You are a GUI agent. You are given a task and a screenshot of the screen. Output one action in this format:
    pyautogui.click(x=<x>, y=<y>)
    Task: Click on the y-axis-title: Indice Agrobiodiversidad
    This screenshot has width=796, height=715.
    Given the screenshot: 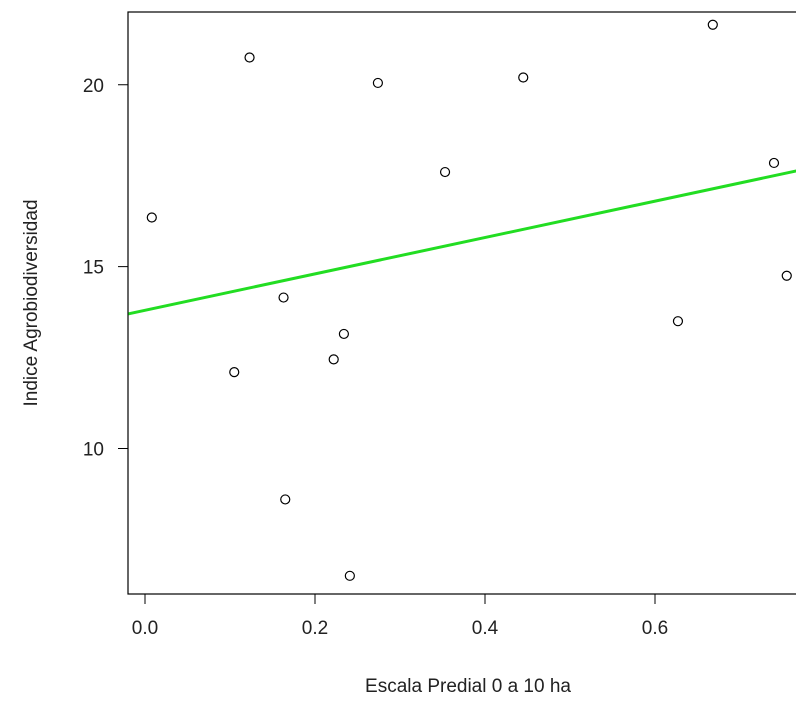 What is the action you would take?
    pyautogui.click(x=31, y=302)
    